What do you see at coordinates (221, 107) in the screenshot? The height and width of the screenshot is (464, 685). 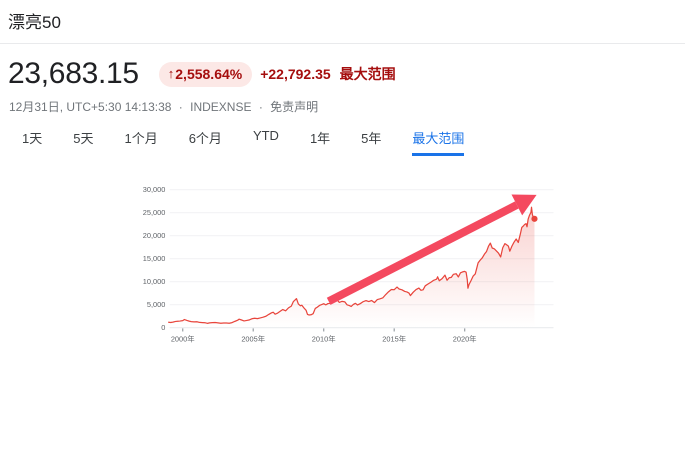 I see `exchange-name: INDEXNSE` at bounding box center [221, 107].